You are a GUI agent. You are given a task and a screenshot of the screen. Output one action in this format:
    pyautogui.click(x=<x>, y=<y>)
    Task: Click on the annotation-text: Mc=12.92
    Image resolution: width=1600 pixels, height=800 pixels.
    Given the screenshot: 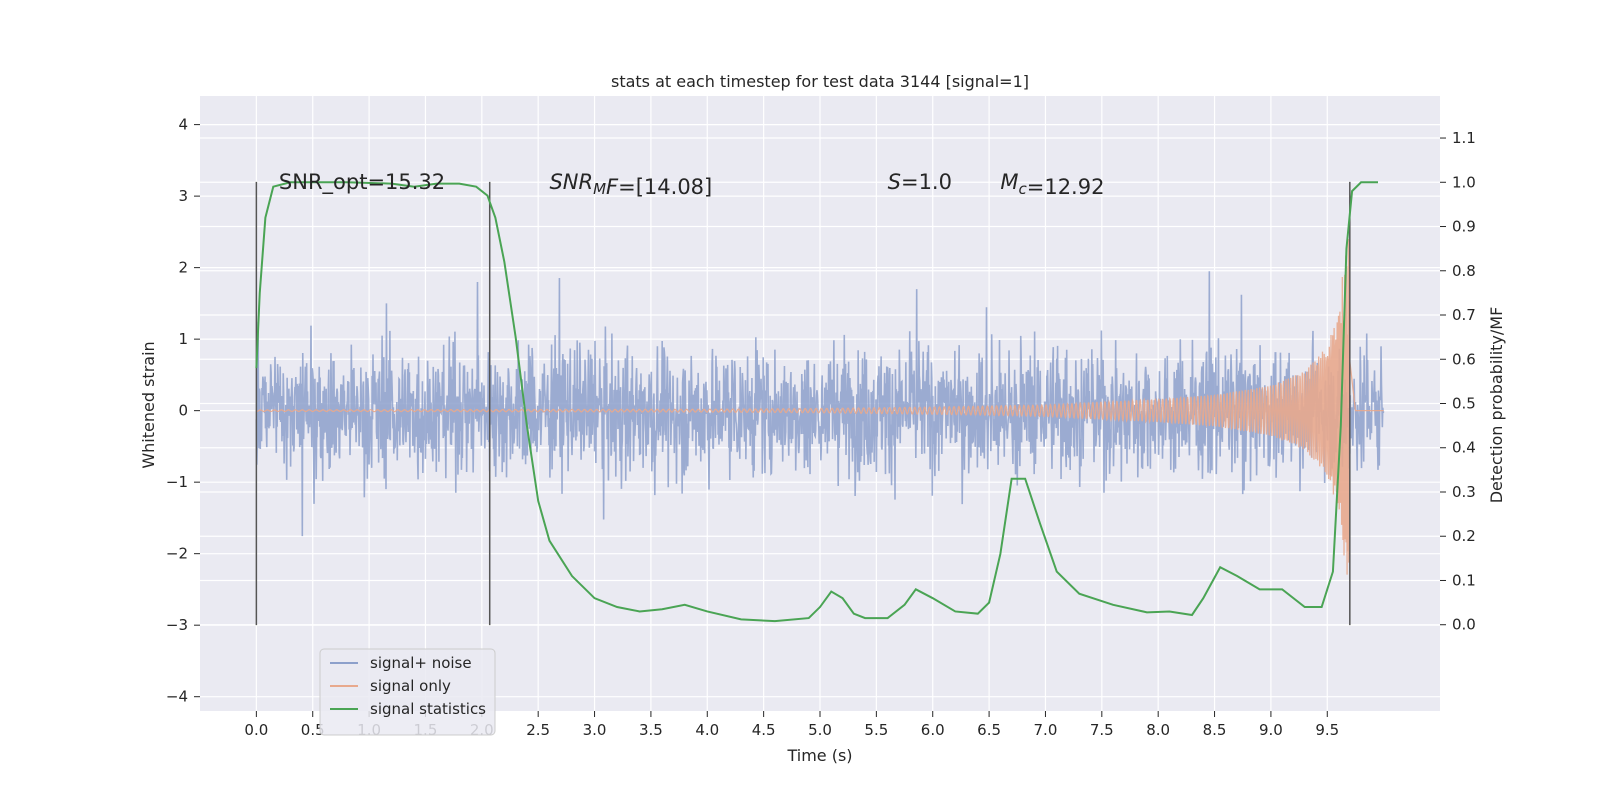 What is the action you would take?
    pyautogui.click(x=1052, y=184)
    